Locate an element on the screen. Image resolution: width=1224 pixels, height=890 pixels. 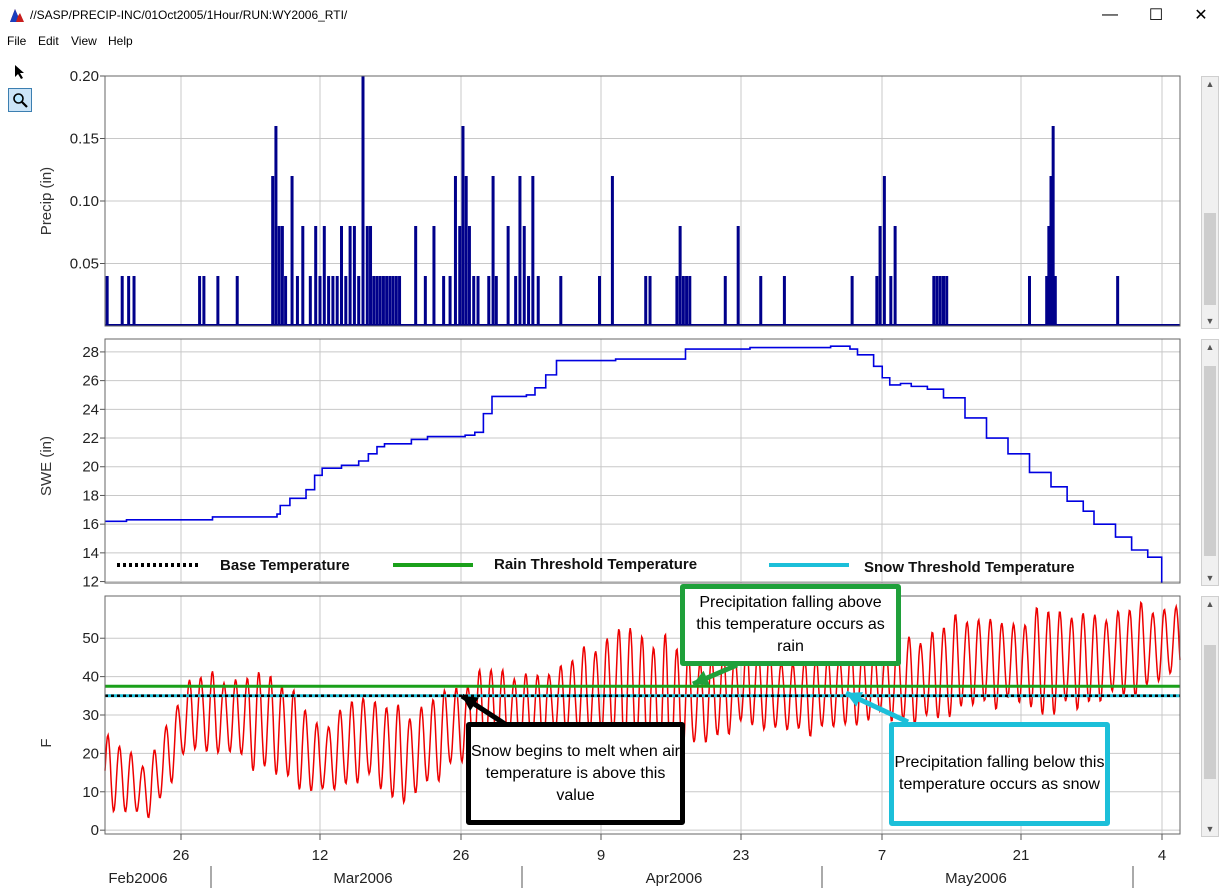
menu-file: File is located at coordinates (17, 41).